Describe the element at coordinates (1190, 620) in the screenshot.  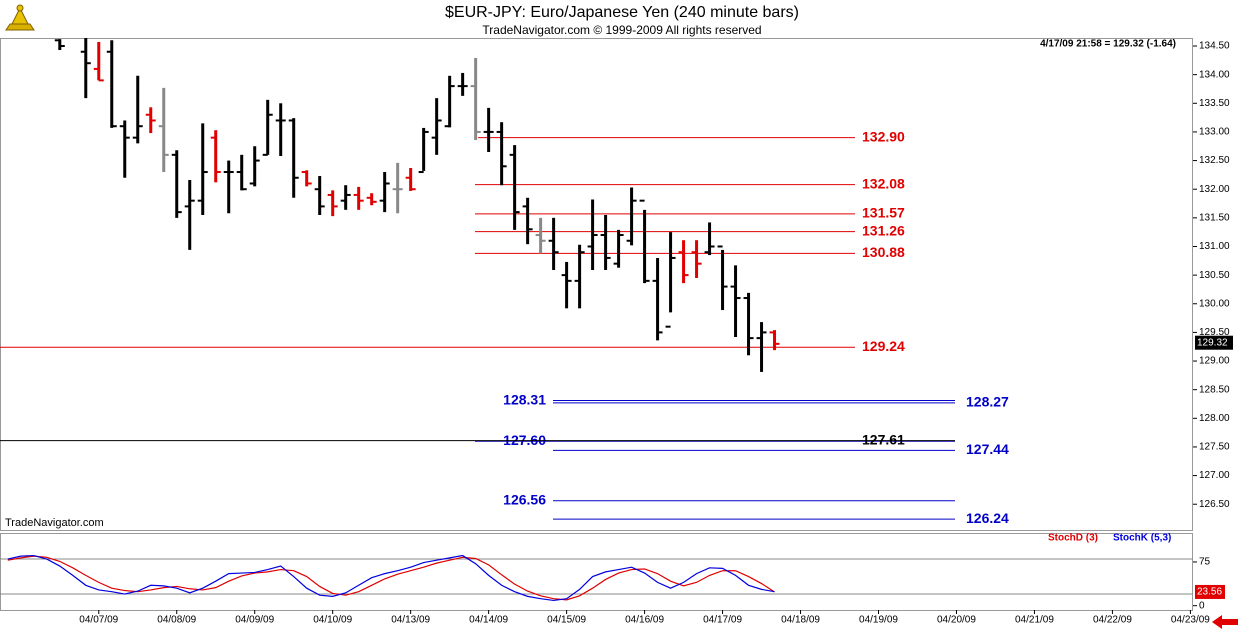
I see `x-tick-label: 04/23/09` at that location.